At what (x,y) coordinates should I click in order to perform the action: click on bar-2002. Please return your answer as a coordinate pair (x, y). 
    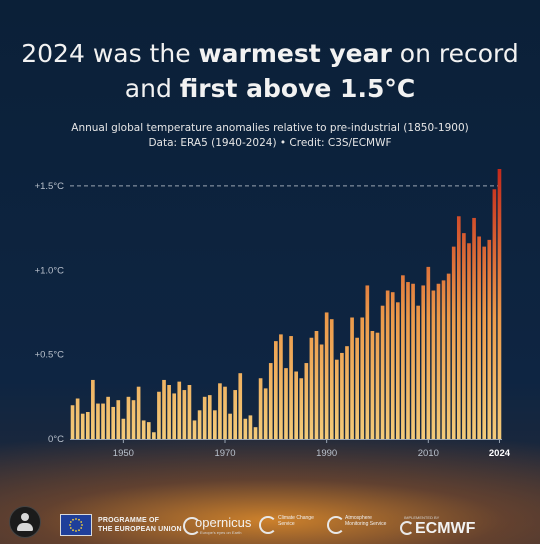
    Looking at the image, I should click on (387, 364).